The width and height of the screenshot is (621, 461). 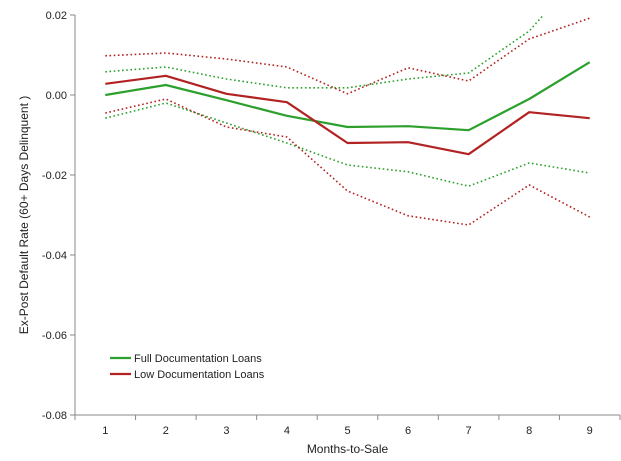 I want to click on x-tick-label: 3, so click(x=226, y=431).